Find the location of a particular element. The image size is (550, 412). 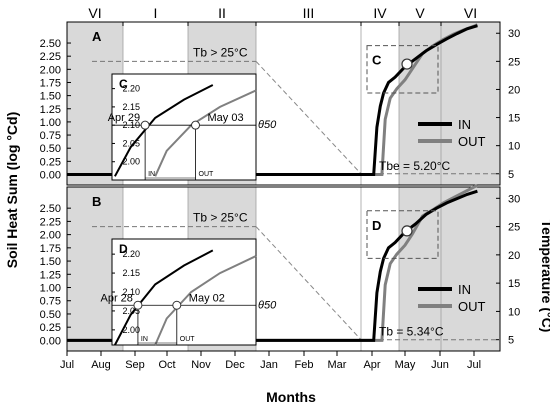

inset-annotation-in: Apr 29 is located at coordinates (124, 118).